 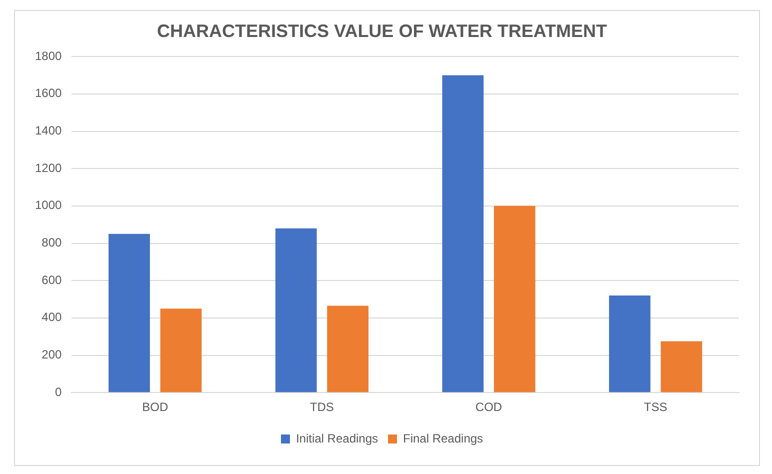 I want to click on y-tick-label: 600, so click(x=52, y=279).